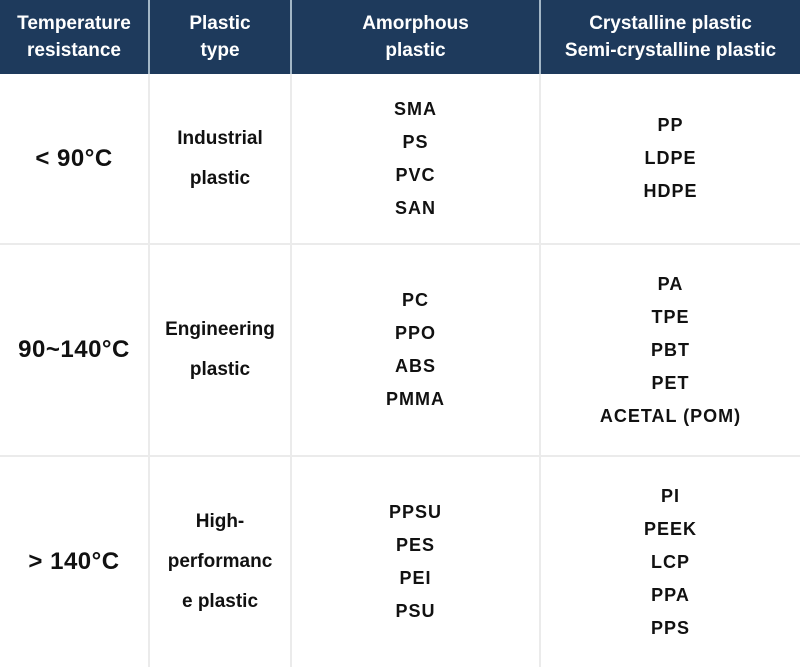 The height and width of the screenshot is (667, 800). What do you see at coordinates (74, 158) in the screenshot?
I see `cell-temperature-row1: < 90°C` at bounding box center [74, 158].